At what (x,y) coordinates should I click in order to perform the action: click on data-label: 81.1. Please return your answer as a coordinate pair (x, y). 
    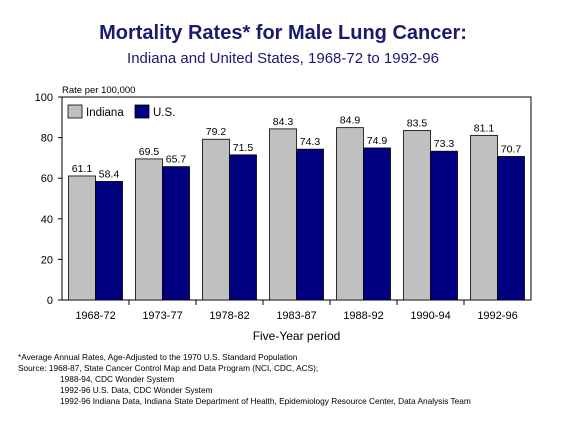
    Looking at the image, I should click on (484, 128).